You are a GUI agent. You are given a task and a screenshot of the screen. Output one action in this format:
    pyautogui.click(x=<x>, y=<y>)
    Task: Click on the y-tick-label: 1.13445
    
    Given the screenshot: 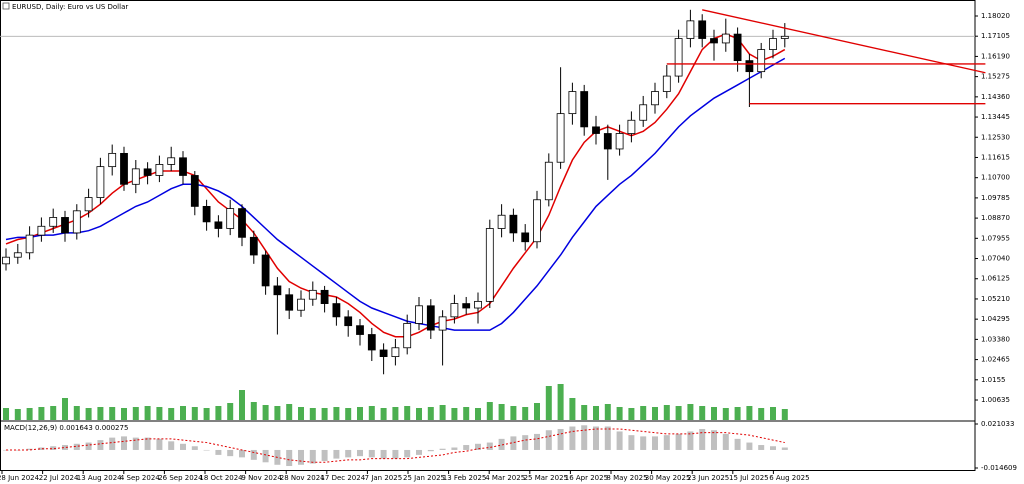 What is the action you would take?
    pyautogui.click(x=995, y=117)
    